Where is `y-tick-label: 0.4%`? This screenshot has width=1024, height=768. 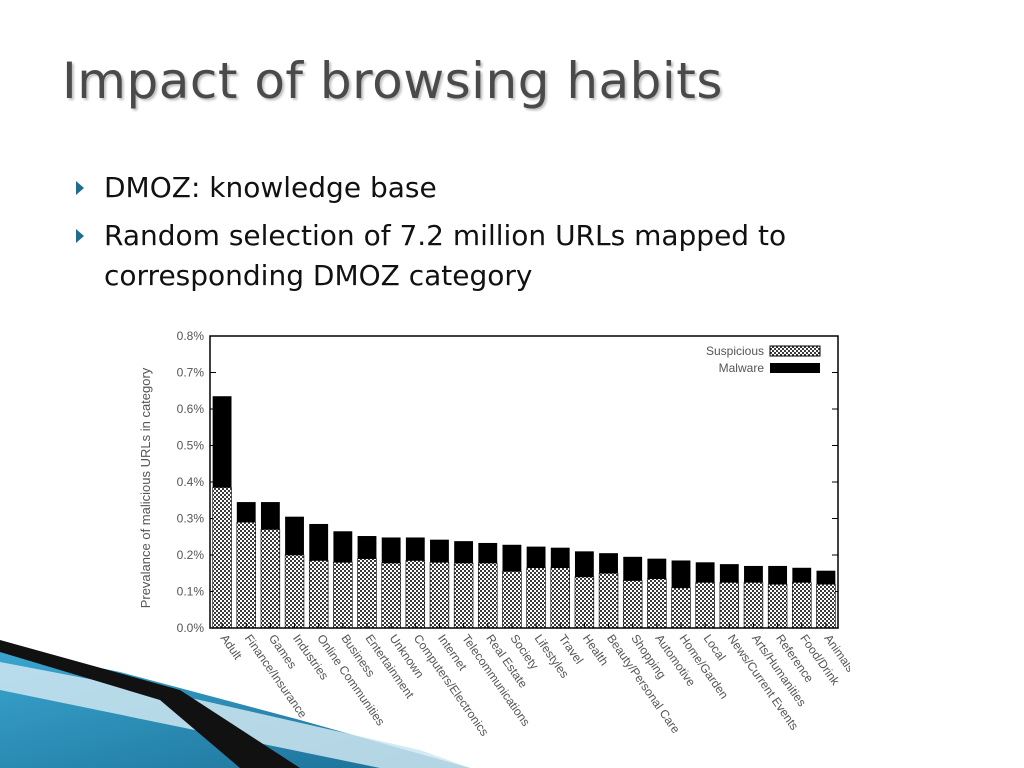
y-tick-label: 0.4% is located at coordinates (191, 482).